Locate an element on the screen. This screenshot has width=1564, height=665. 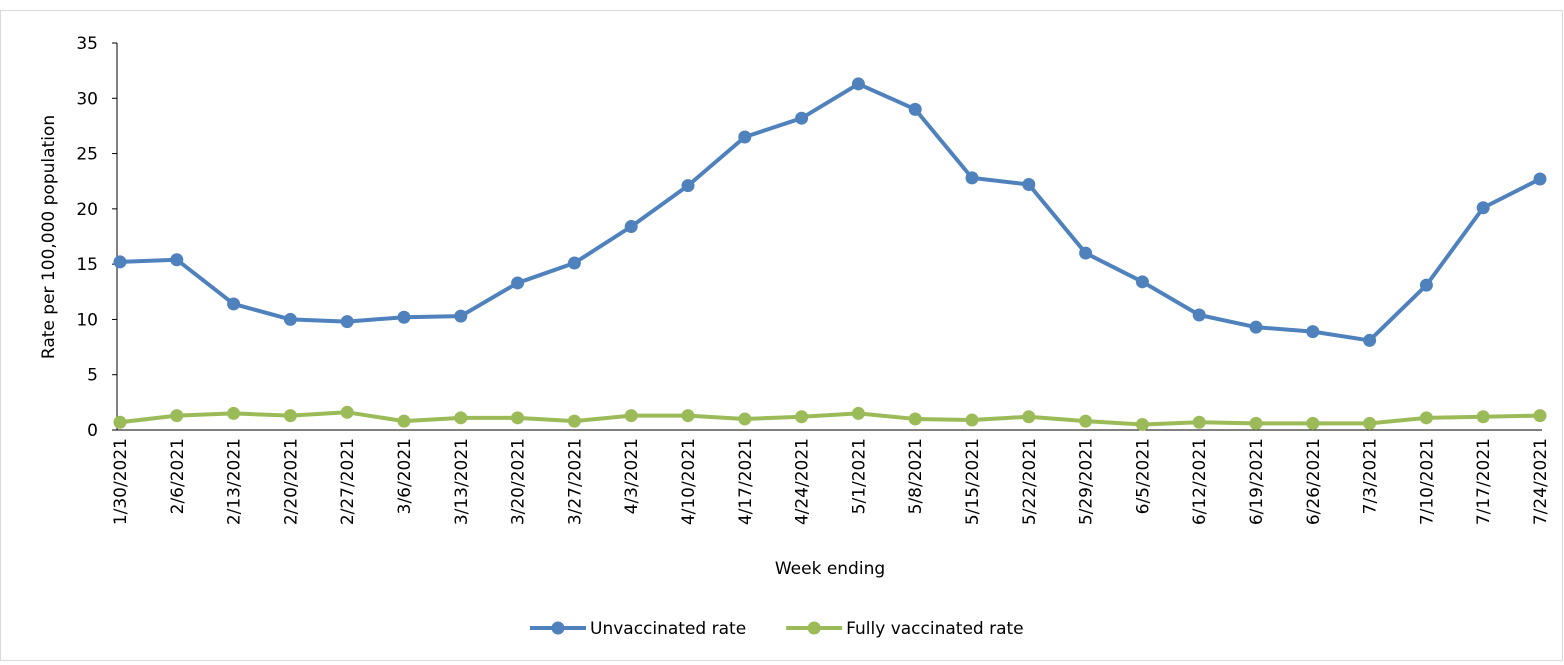
x-tick-label: 4/3/2021 is located at coordinates (632, 476).